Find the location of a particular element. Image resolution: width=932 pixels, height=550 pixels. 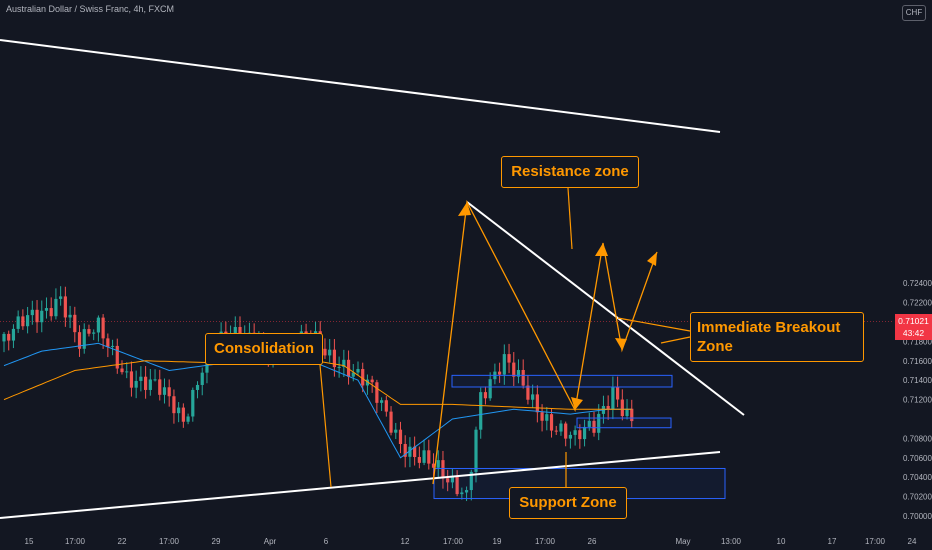

time-tick-label: 24 is located at coordinates (912, 541).